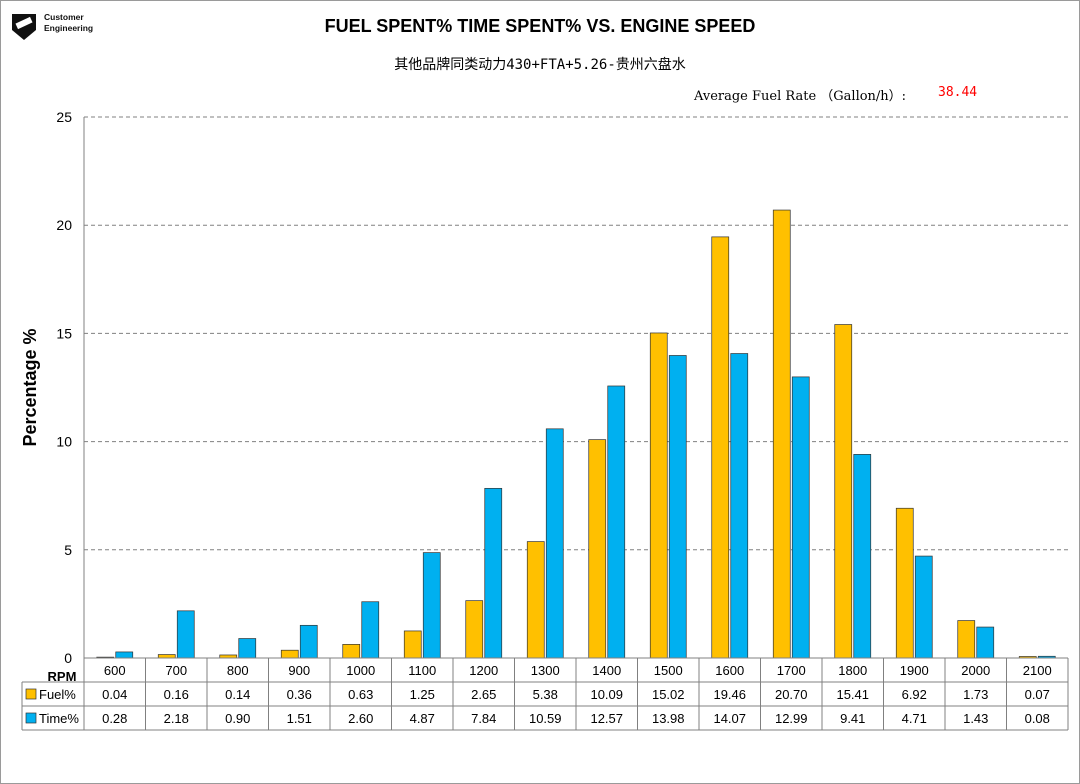  What do you see at coordinates (299, 718) in the screenshot?
I see `table-cell-value: 1.51` at bounding box center [299, 718].